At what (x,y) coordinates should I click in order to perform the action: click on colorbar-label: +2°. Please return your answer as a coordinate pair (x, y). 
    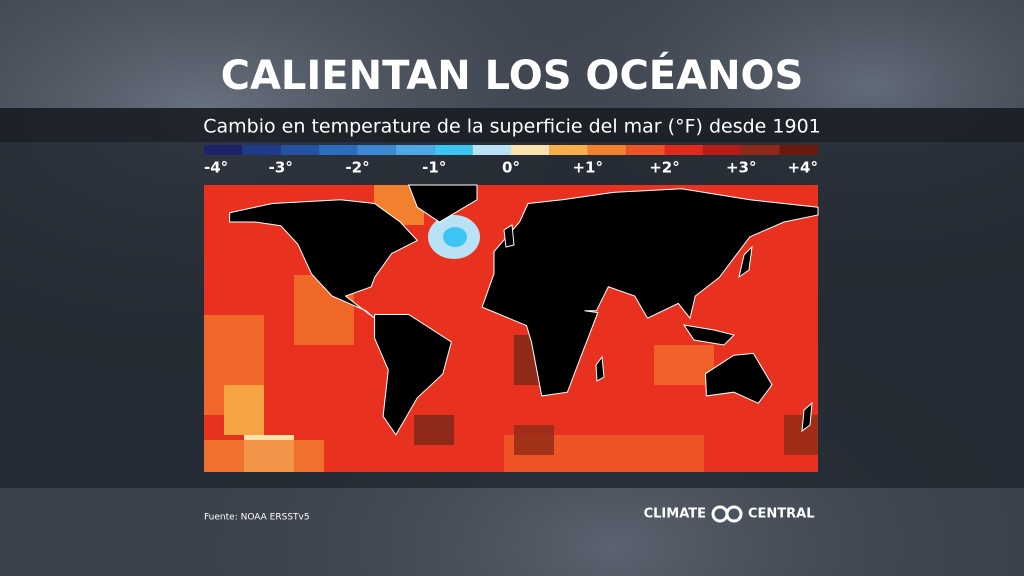
    Looking at the image, I should click on (664, 168).